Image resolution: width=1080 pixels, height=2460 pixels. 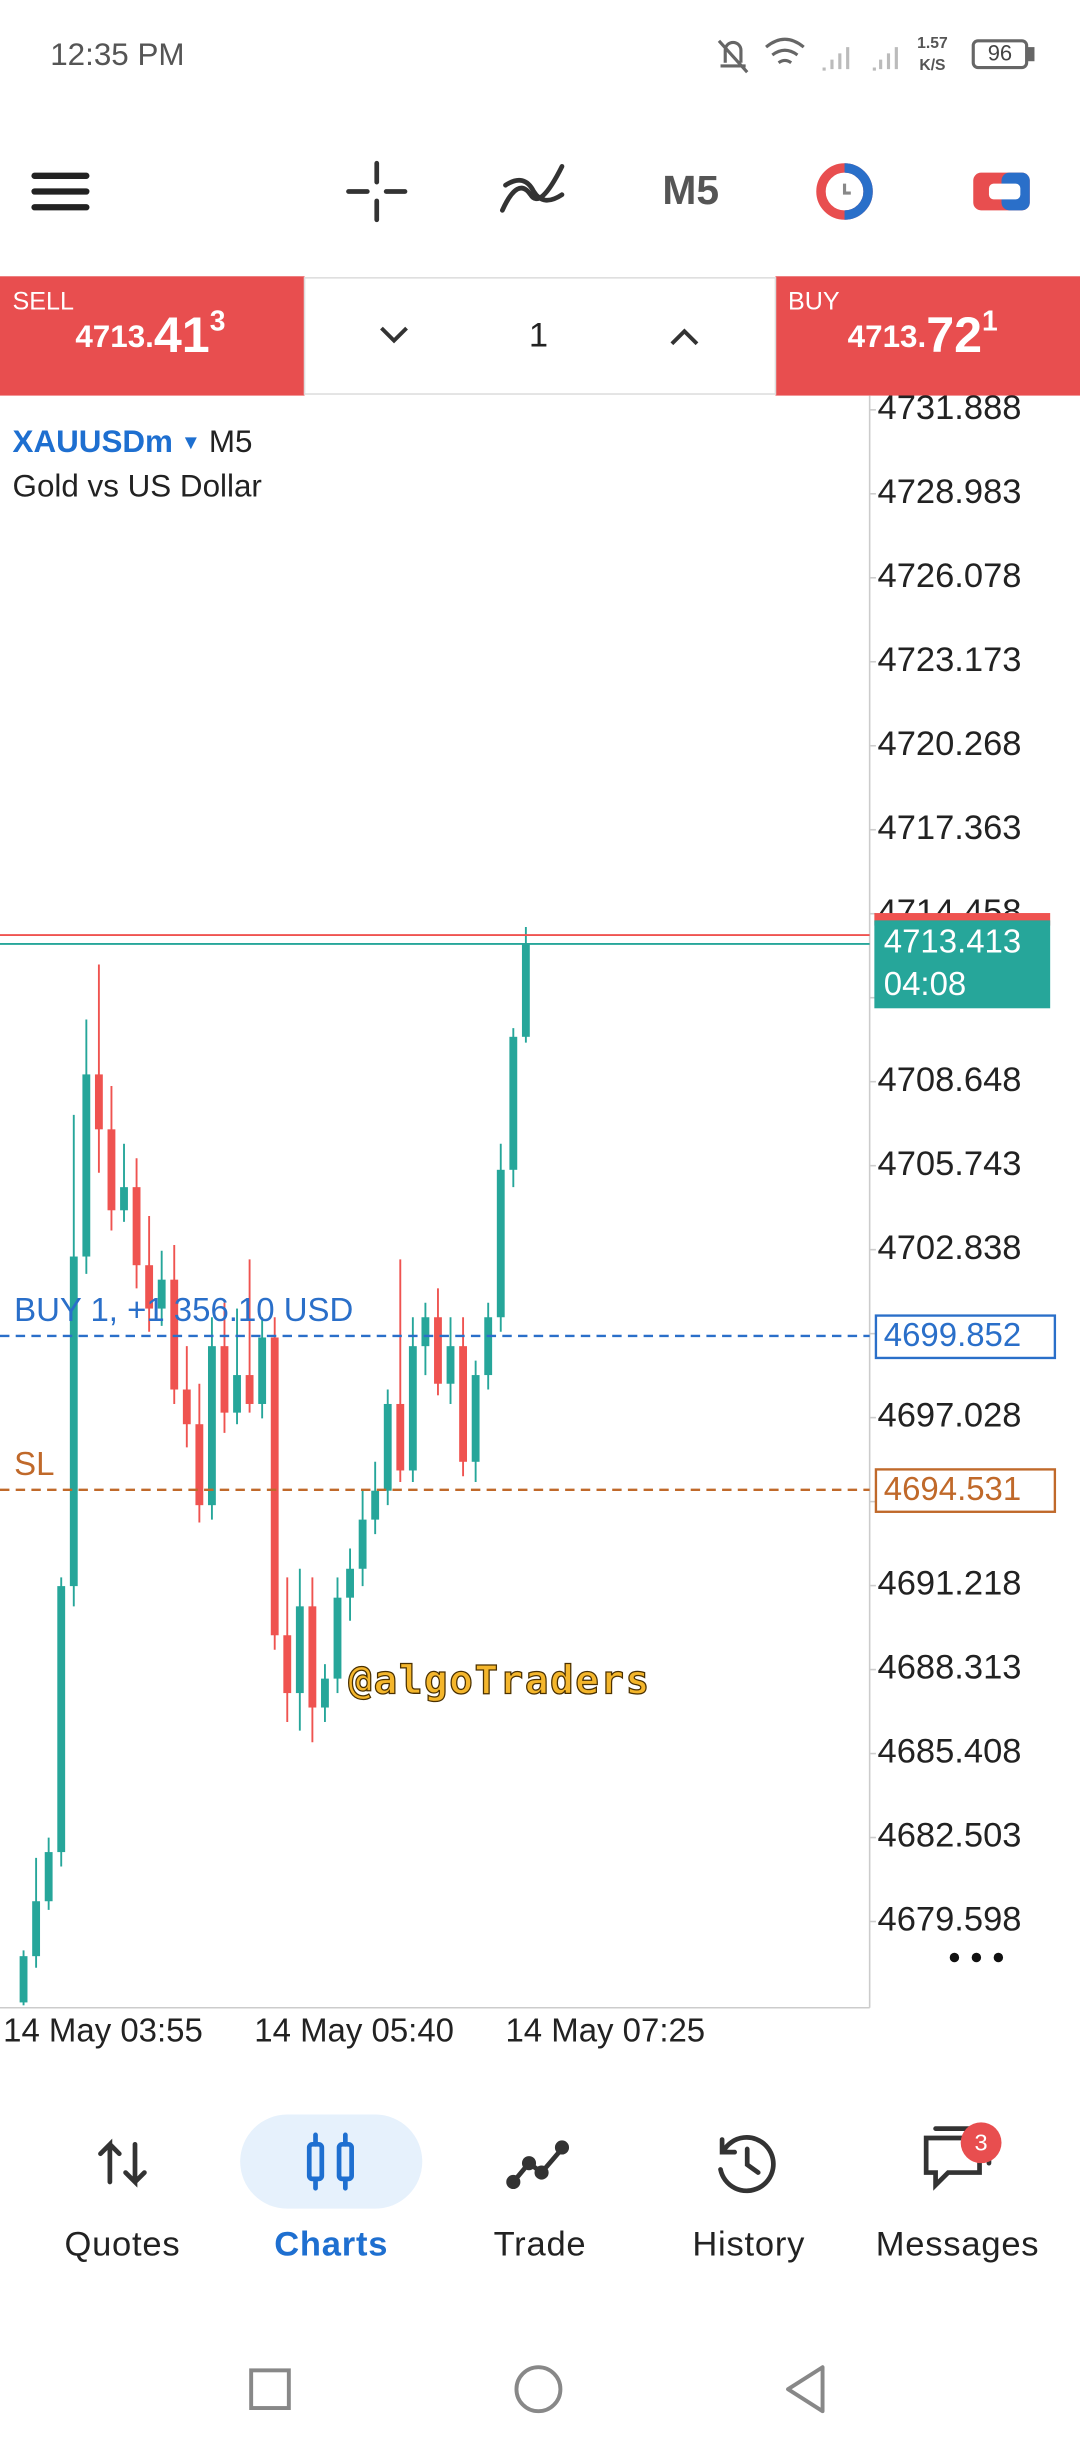 What do you see at coordinates (990, 321) in the screenshot?
I see `buy-price-sup: 1` at bounding box center [990, 321].